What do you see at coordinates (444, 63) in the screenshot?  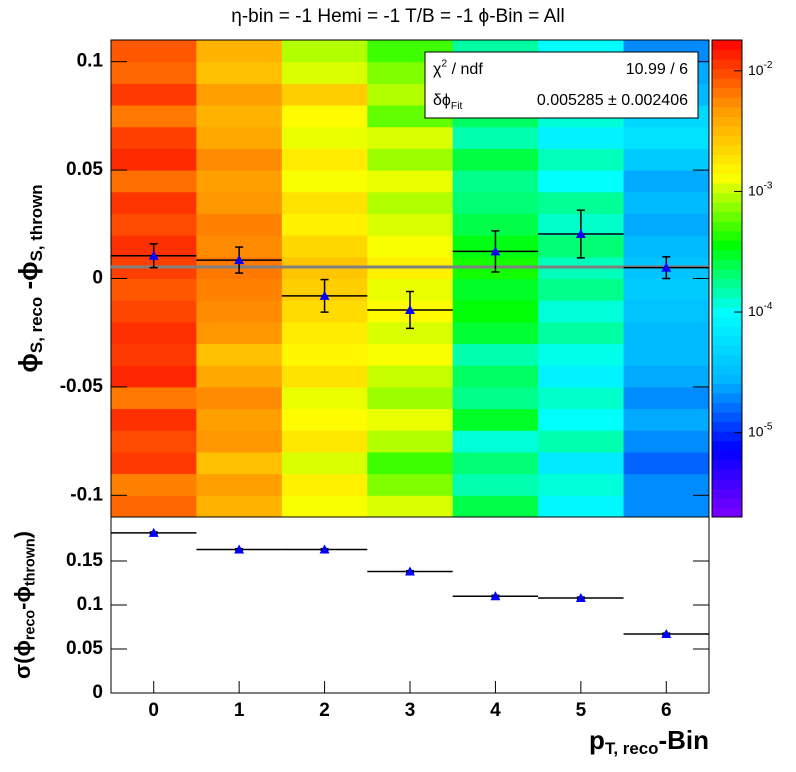 I see `label-part: 2` at bounding box center [444, 63].